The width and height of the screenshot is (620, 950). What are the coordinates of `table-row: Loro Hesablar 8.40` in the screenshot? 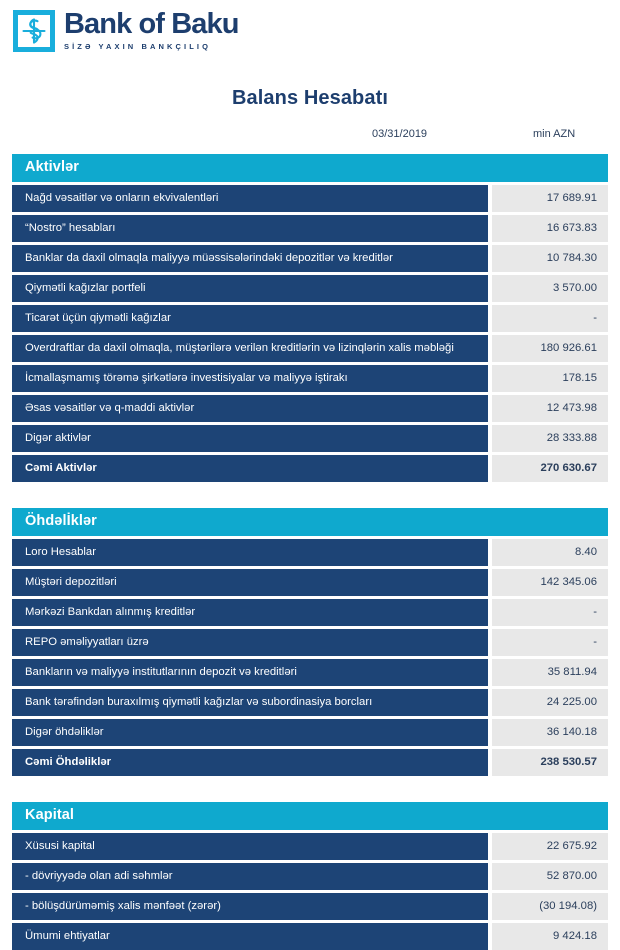 It's located at (310, 552).